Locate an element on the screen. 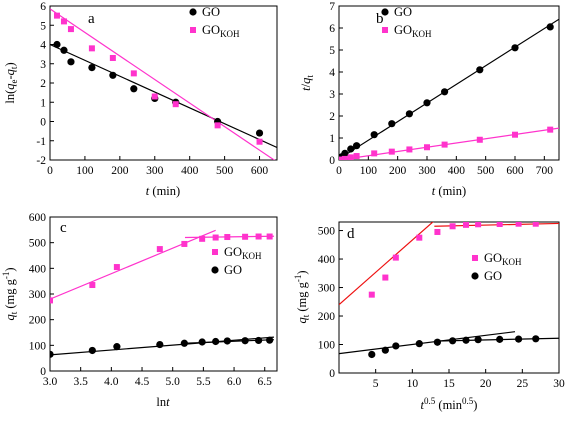 The width and height of the screenshot is (567, 422). x-tick-label: 3.5 is located at coordinates (80, 382).